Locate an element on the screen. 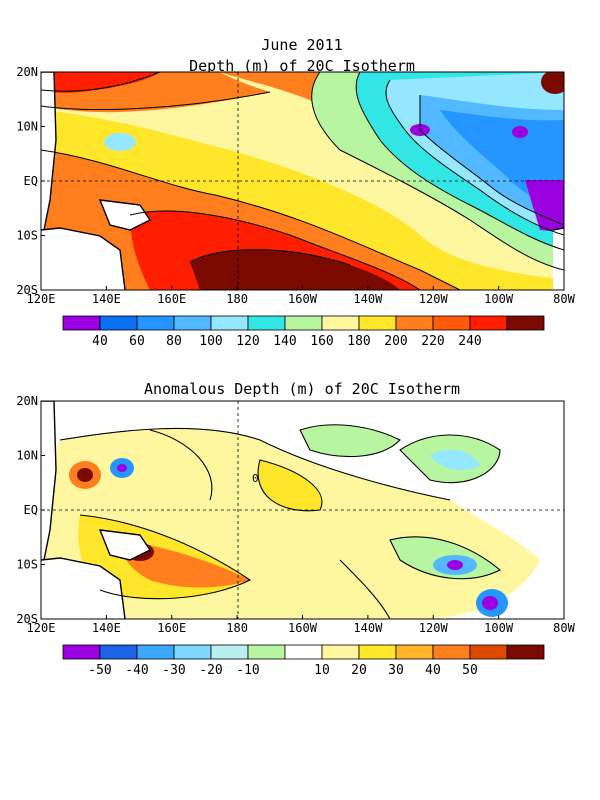 The width and height of the screenshot is (600, 800). colorbar-label: -40 is located at coordinates (136, 670).